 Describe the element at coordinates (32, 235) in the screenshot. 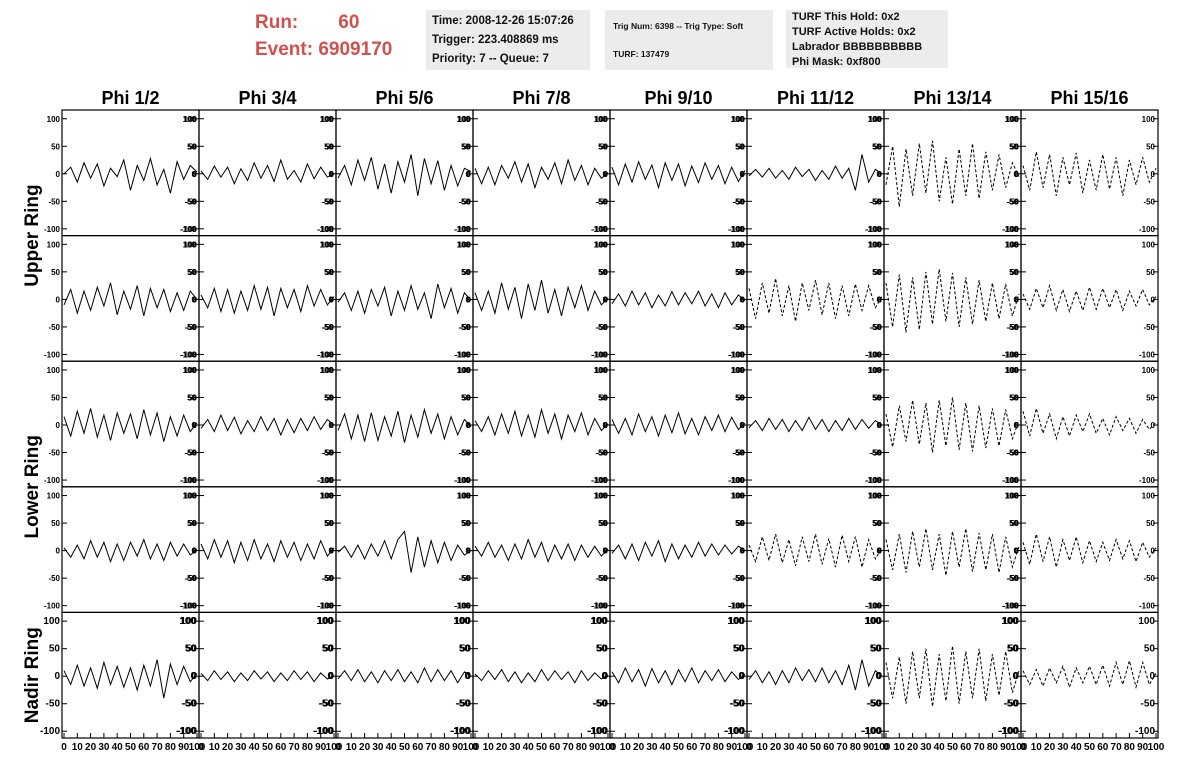

I see `row-label: Upper Ring` at that location.